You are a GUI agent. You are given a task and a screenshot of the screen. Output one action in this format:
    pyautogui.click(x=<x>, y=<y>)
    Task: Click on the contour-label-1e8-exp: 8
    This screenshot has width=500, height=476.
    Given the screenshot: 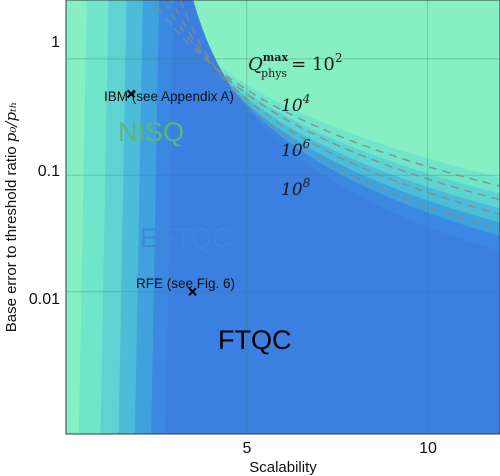 What is the action you would take?
    pyautogui.click(x=307, y=183)
    